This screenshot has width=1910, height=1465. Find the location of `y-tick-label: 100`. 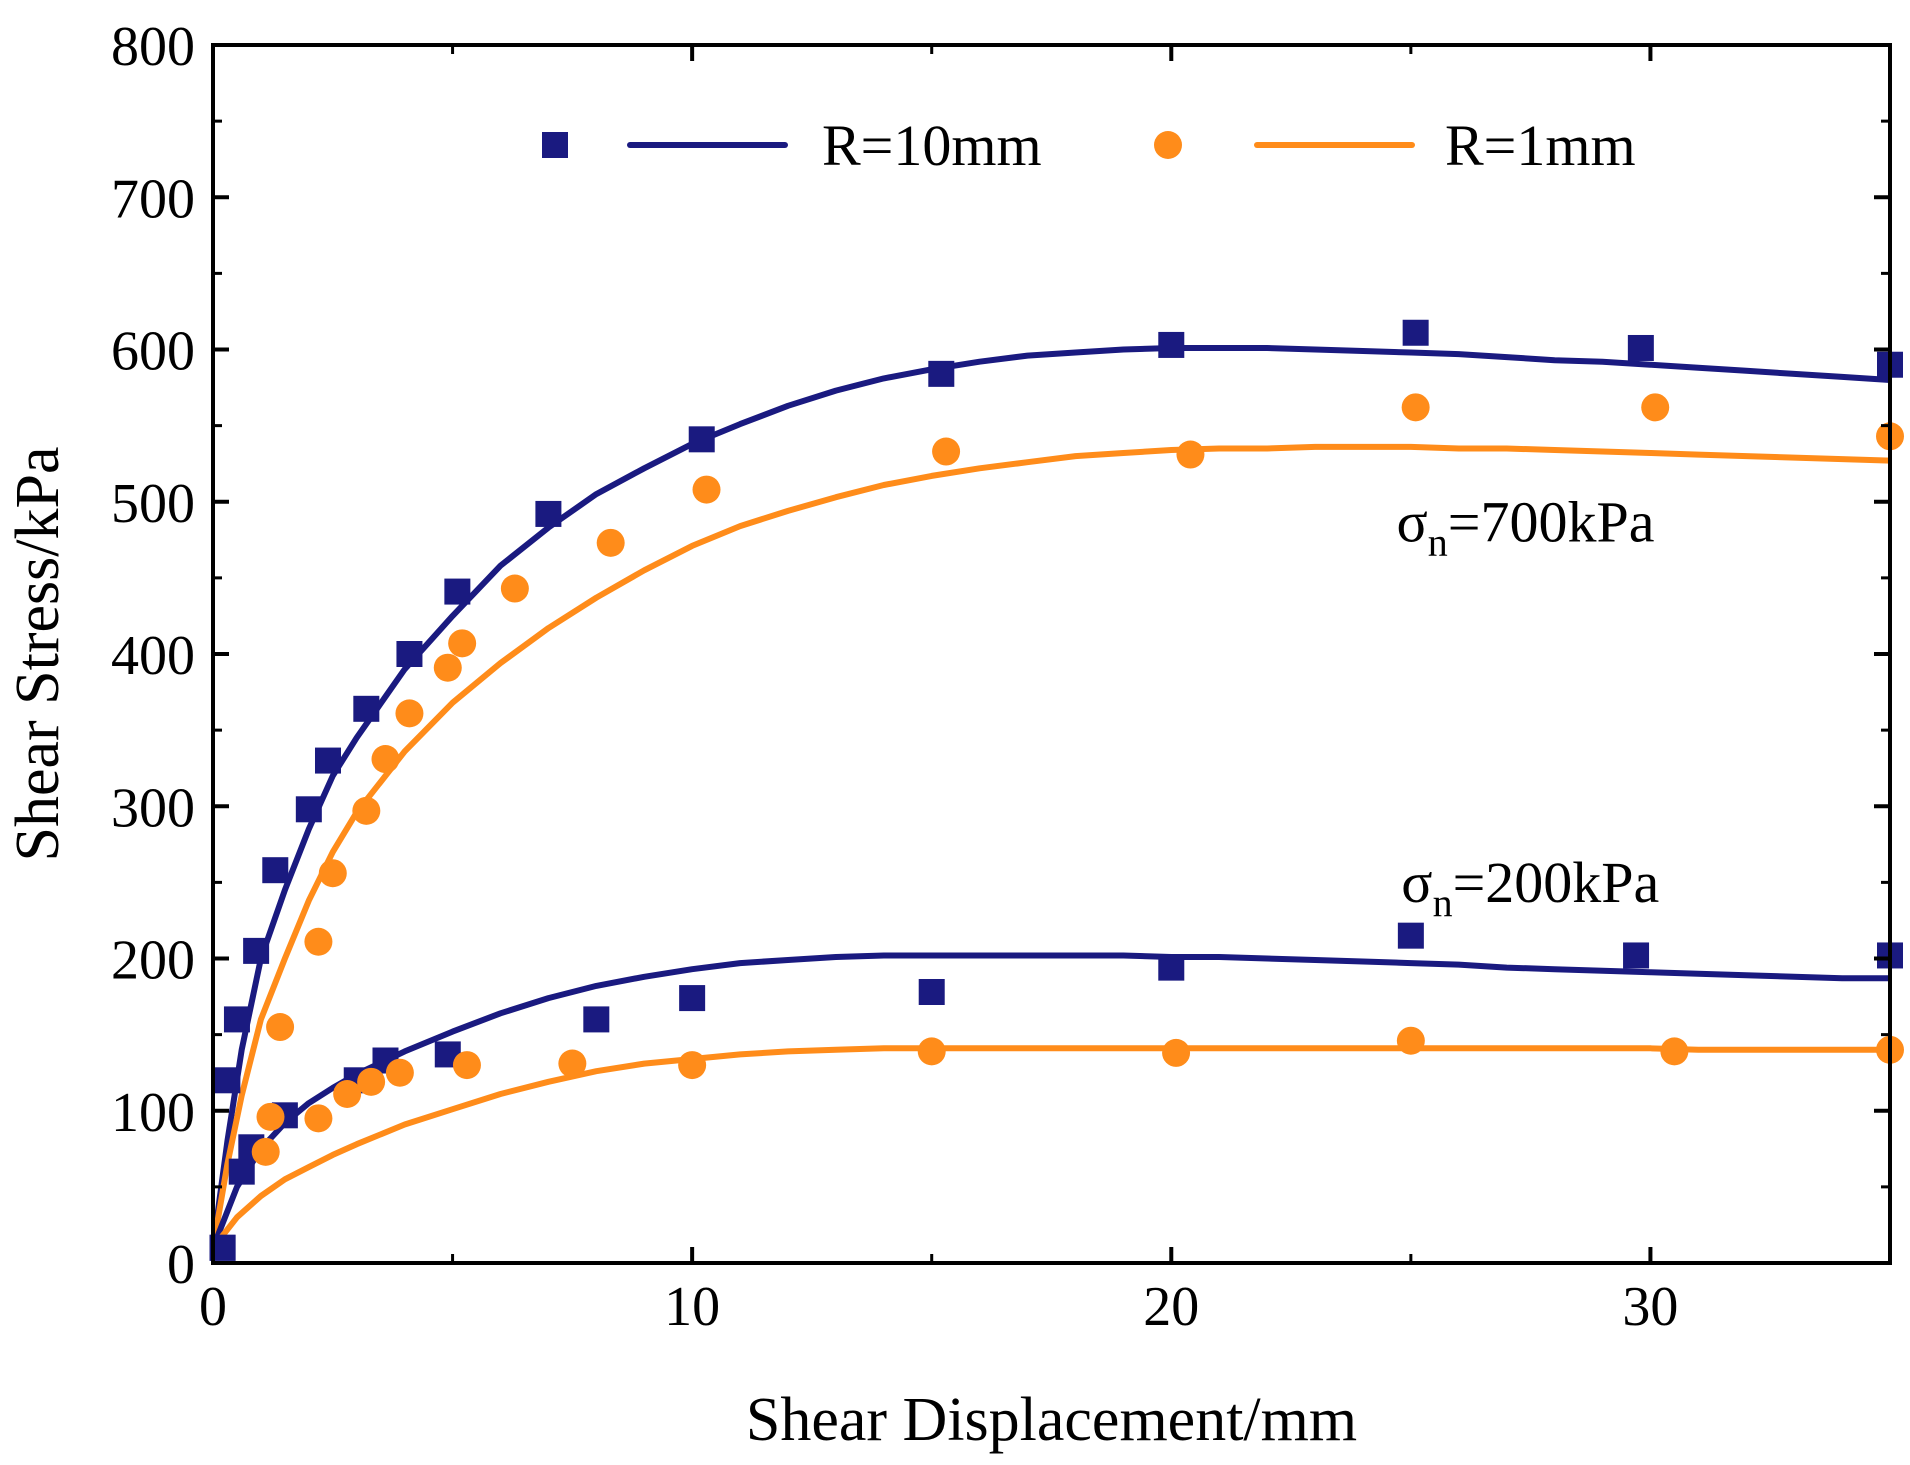

y-tick-label: 100 is located at coordinates (153, 1113).